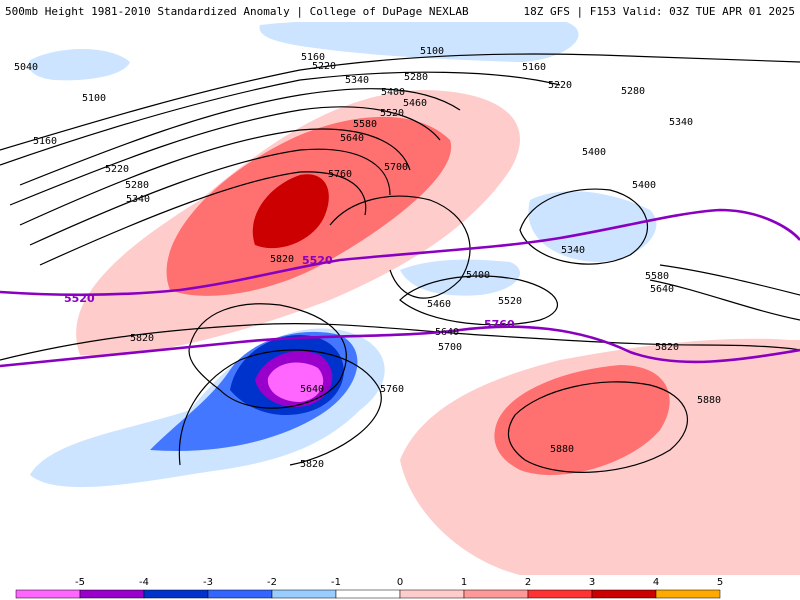  Describe the element at coordinates (499, 324) in the screenshot. I see `contour-5760-label: 5760` at that location.